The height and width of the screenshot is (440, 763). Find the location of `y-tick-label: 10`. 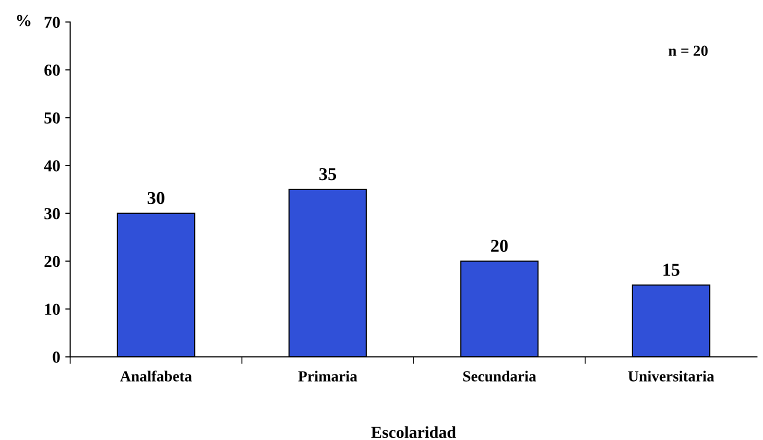

y-tick-label: 10 is located at coordinates (52, 309).